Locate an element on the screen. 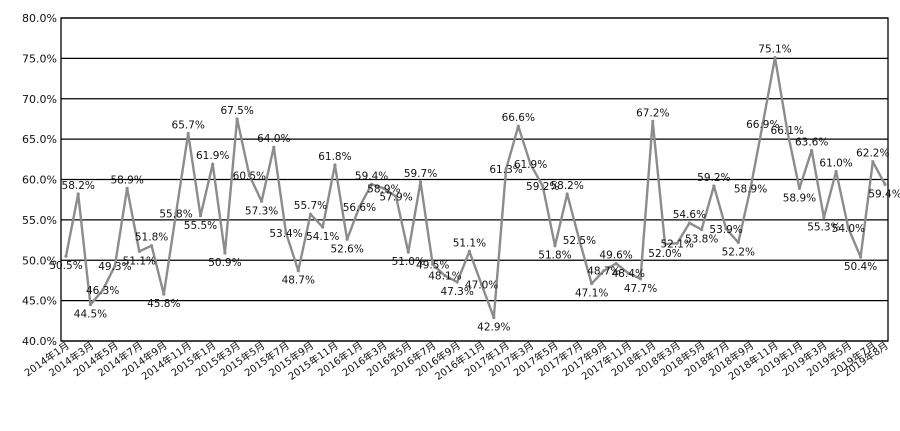 Image resolution: width=900 pixels, height=431 pixels. data-label: 52.2% is located at coordinates (738, 252).